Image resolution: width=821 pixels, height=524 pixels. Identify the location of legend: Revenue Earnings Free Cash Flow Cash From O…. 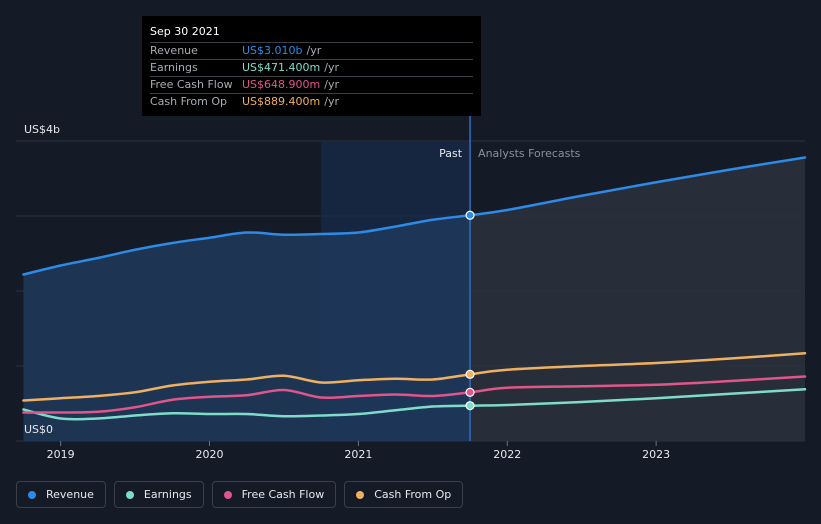
(240, 494).